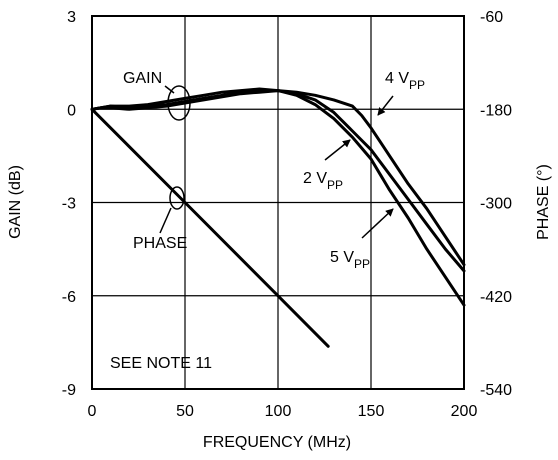  What do you see at coordinates (165, 220) in the screenshot?
I see `phase-leader-line` at bounding box center [165, 220].